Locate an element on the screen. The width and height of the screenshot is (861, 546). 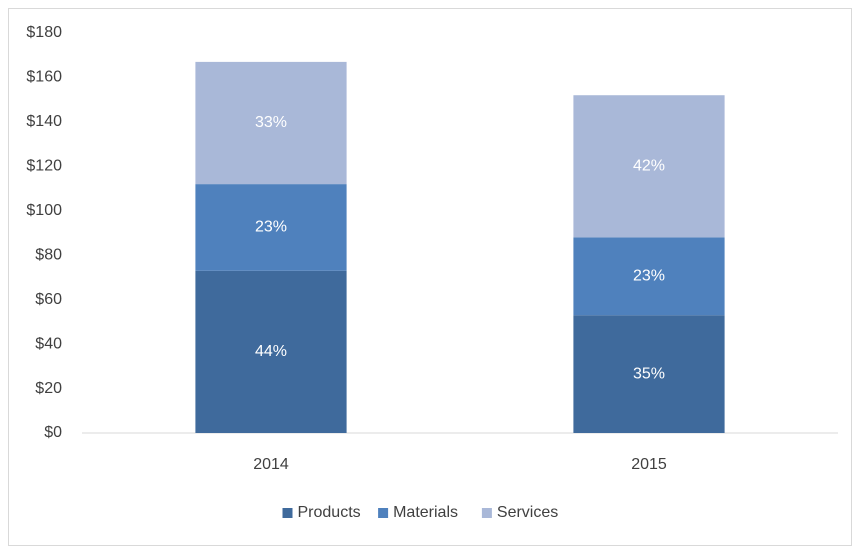
y-tick-label: $140 is located at coordinates (44, 121).